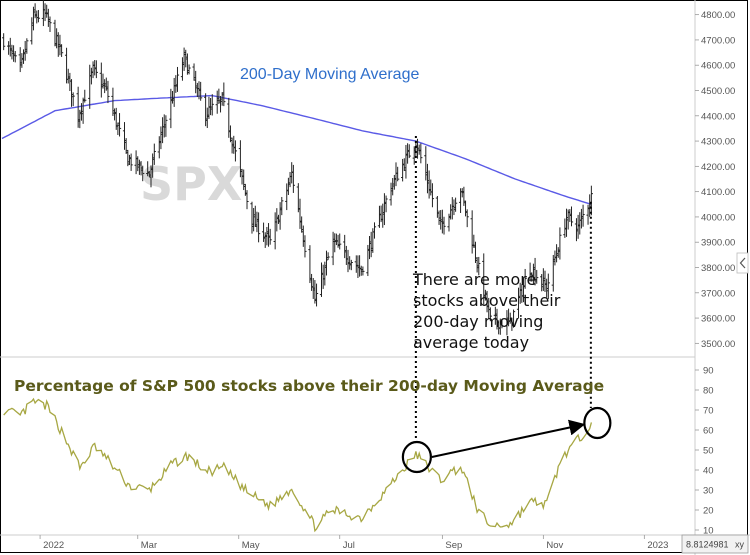  Describe the element at coordinates (718, 243) in the screenshot. I see `price-tick-label: 3900.00` at that location.